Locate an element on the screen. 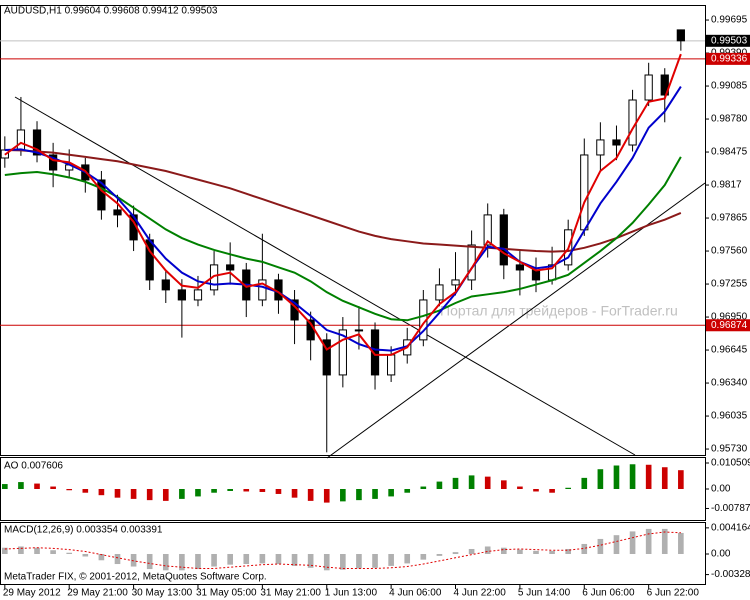 Image resolution: width=750 pixels, height=600 pixels. y-tick-label: 0.97865 is located at coordinates (729, 218).